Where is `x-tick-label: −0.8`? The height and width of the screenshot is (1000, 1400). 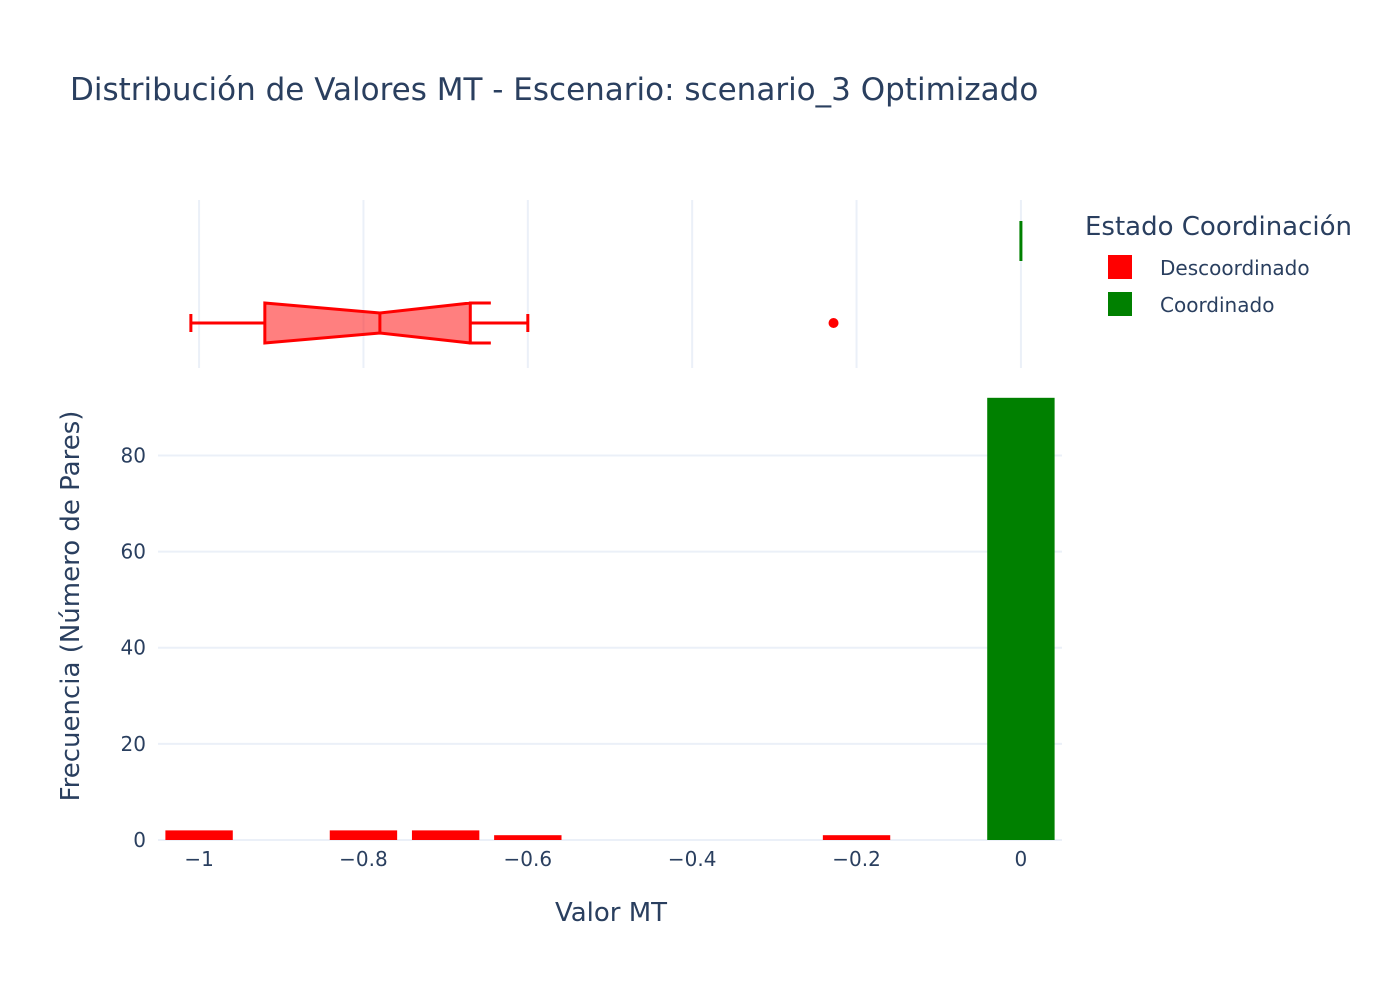
x-tick-label: −0.8 is located at coordinates (363, 859).